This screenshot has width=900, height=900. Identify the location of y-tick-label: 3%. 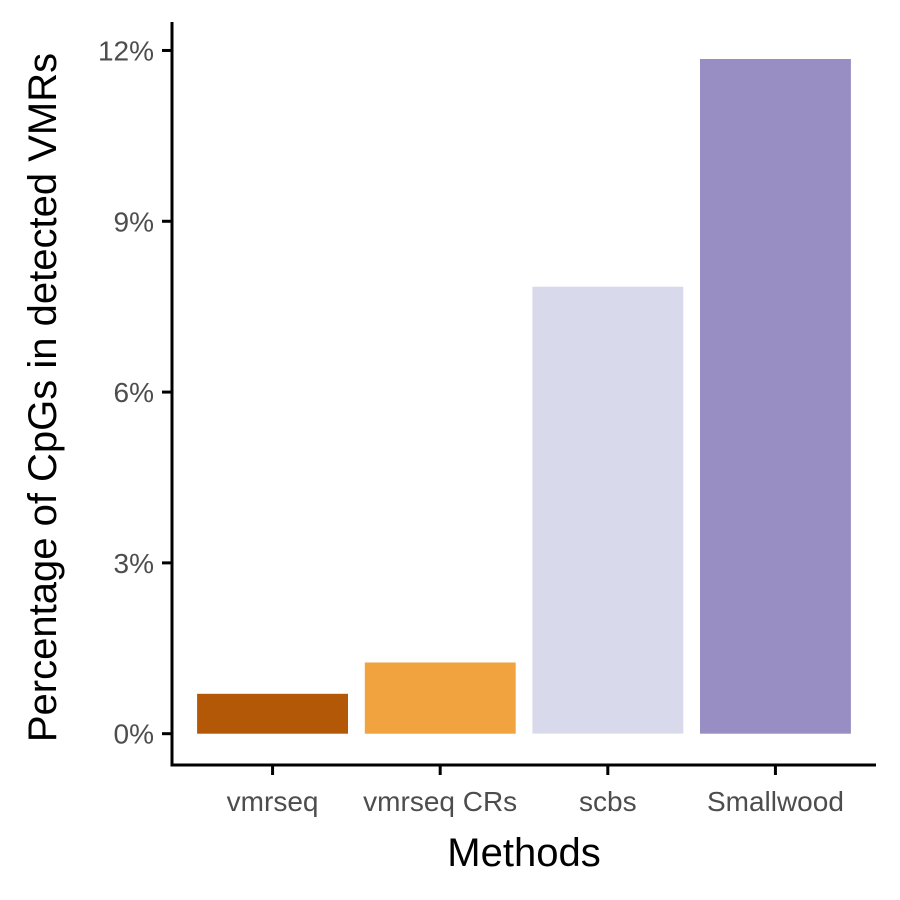
(134, 563).